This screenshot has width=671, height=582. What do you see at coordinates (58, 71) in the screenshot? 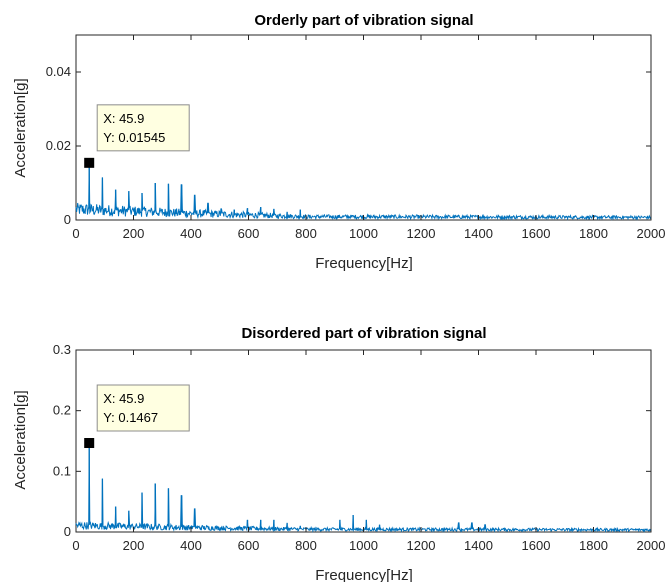
I see `y-tick-label: 0.04` at bounding box center [58, 71].